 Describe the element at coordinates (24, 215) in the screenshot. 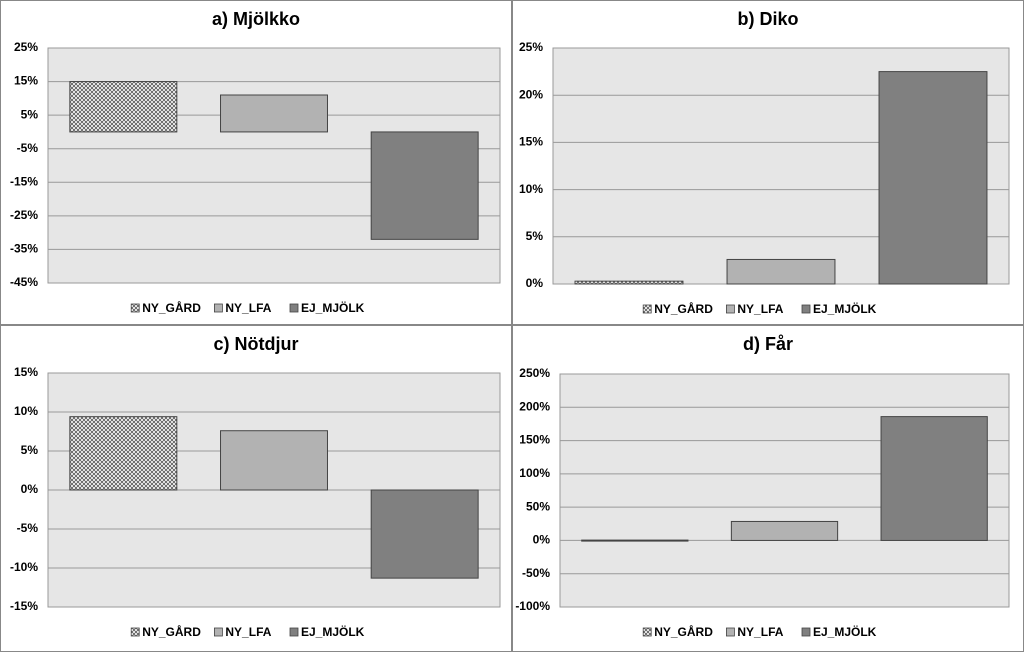

I see `y-tick-label: -25%` at that location.